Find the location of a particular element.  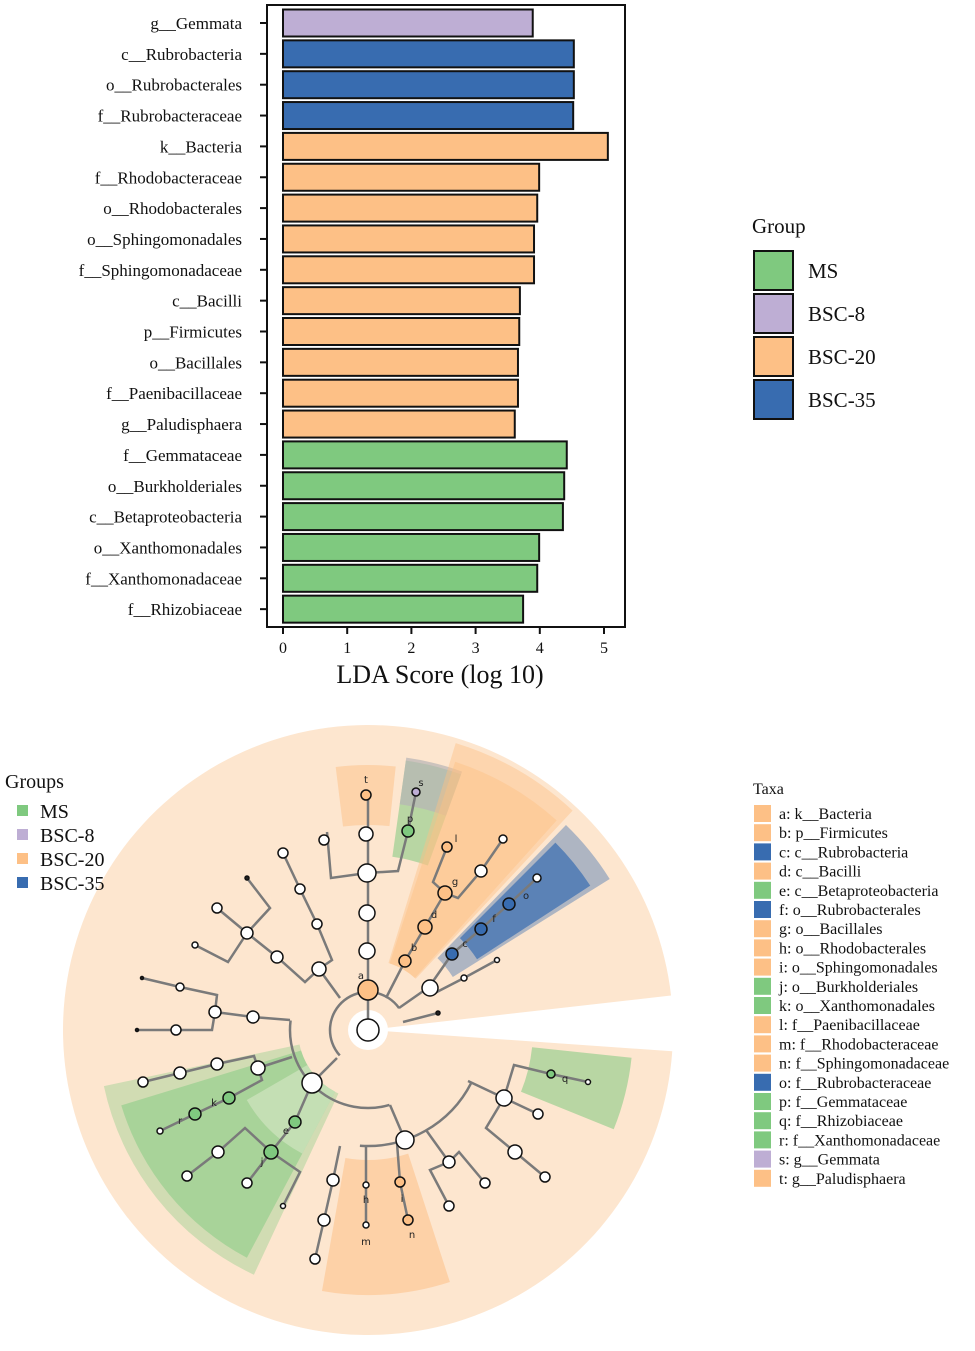

node-letter-label: n is located at coordinates (412, 1235).